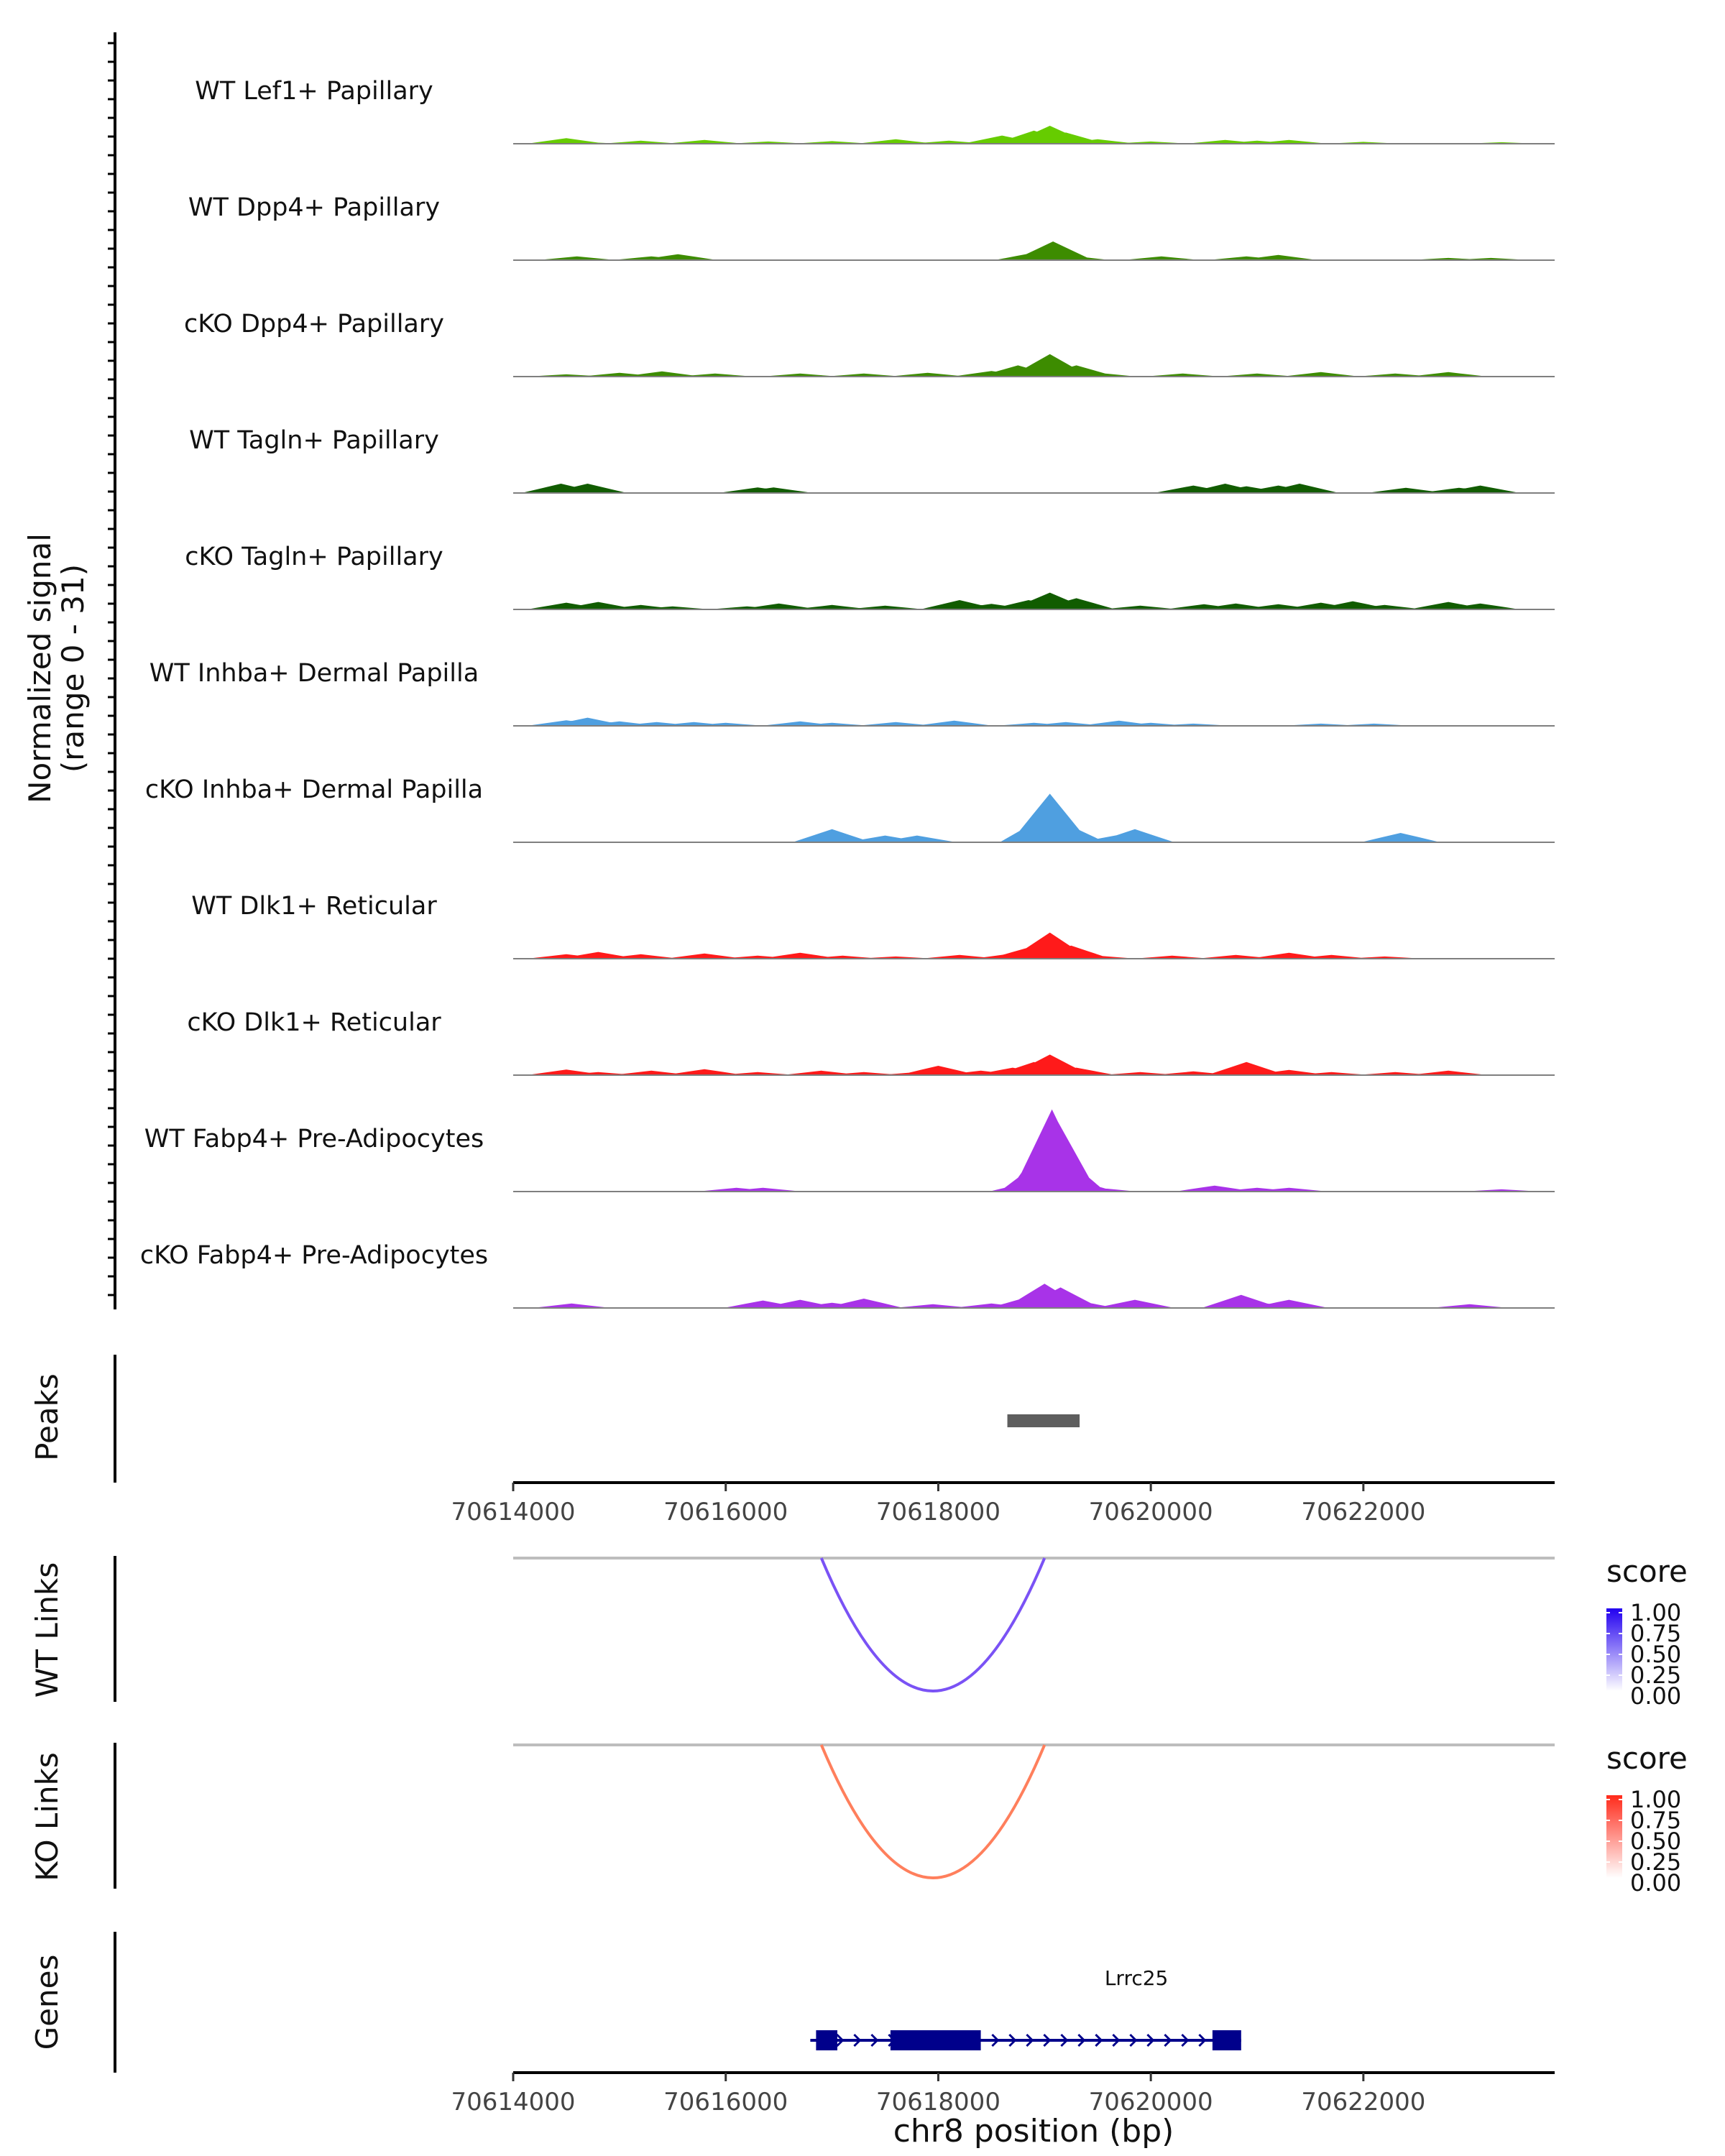  What do you see at coordinates (73, 668) in the screenshot?
I see `coverage-ylabel-line2: (range 0 - 31)` at bounding box center [73, 668].